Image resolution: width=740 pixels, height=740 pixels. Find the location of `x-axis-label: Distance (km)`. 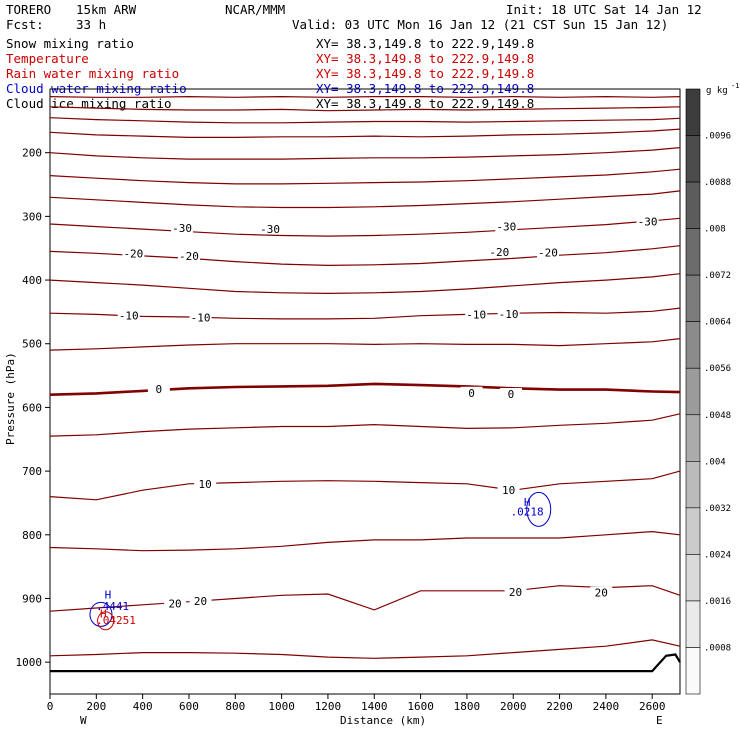

x-axis-label: Distance (km) is located at coordinates (383, 720).